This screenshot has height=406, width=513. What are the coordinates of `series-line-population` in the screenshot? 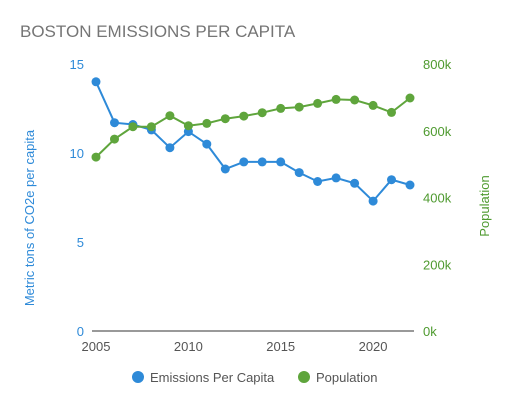 It's located at (253, 127).